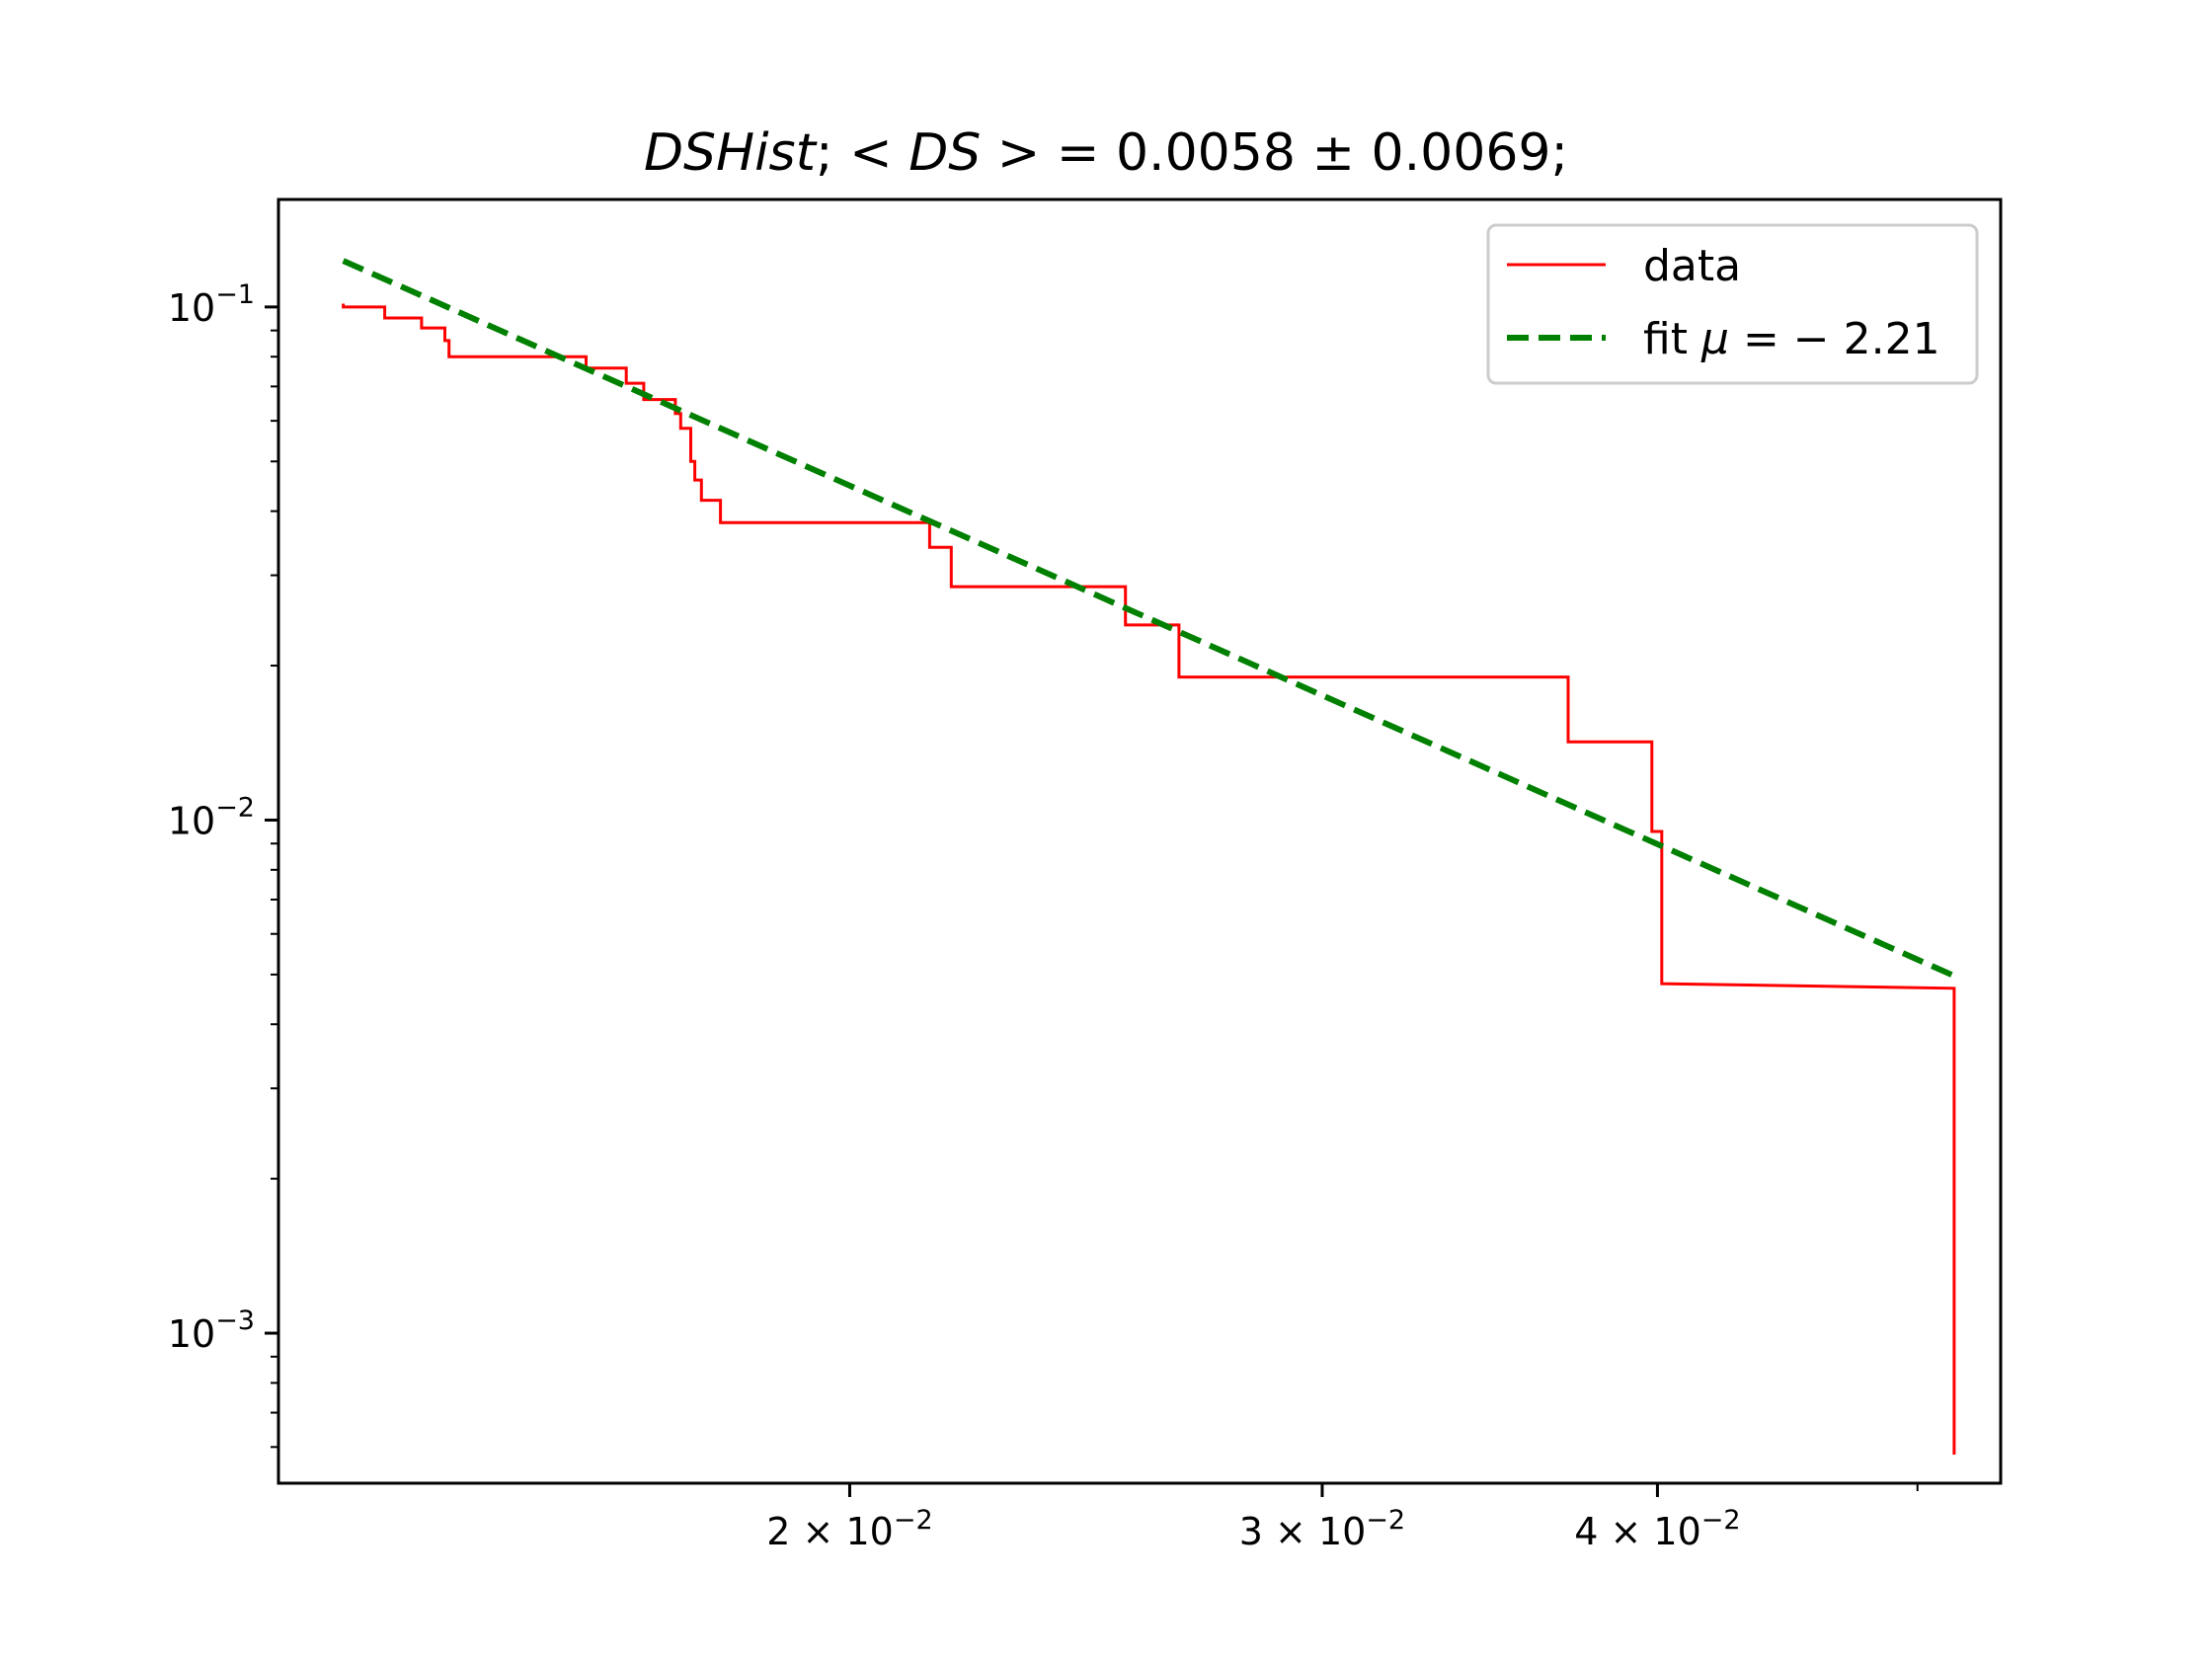 This screenshot has height=1659, width=2212. I want to click on y-tick-label: 10⁻¹, so click(212, 305).